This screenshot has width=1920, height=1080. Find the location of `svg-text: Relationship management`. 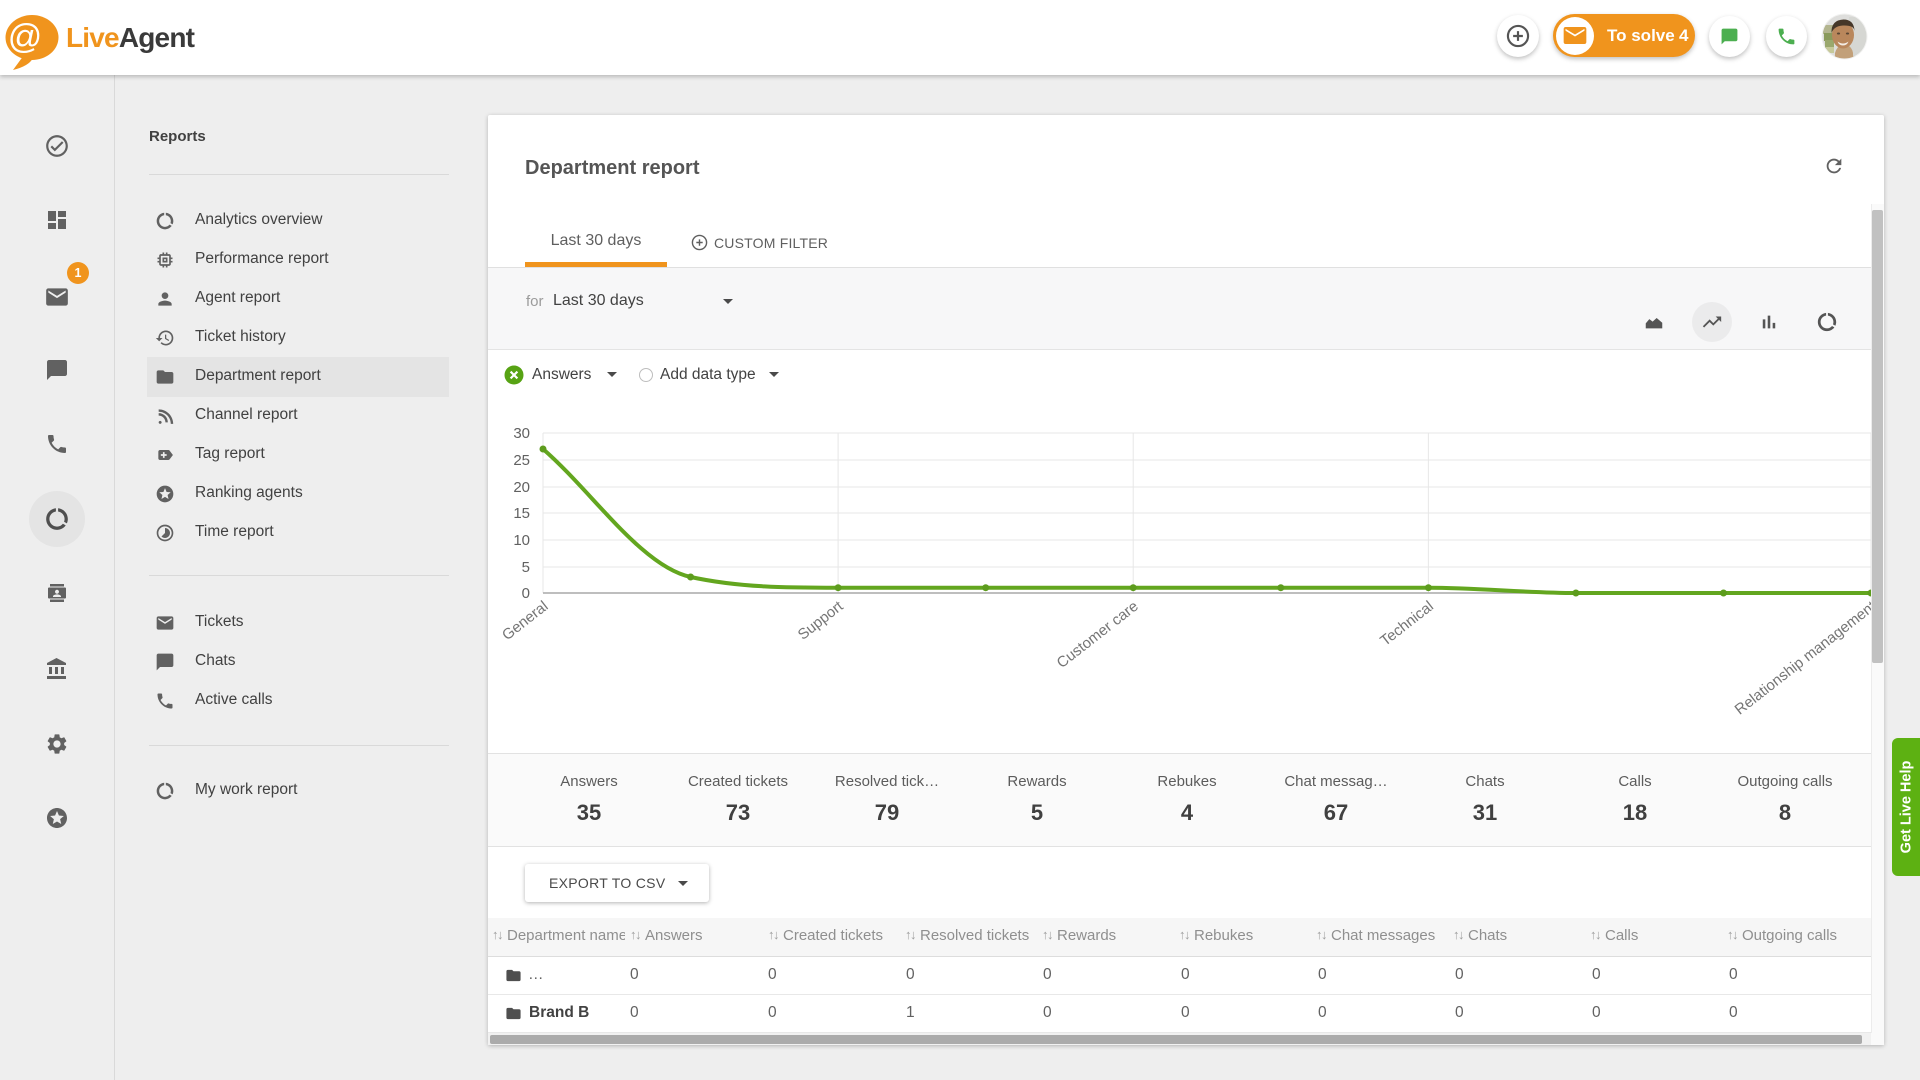

svg-text: Relationship management is located at coordinates (1801, 657).